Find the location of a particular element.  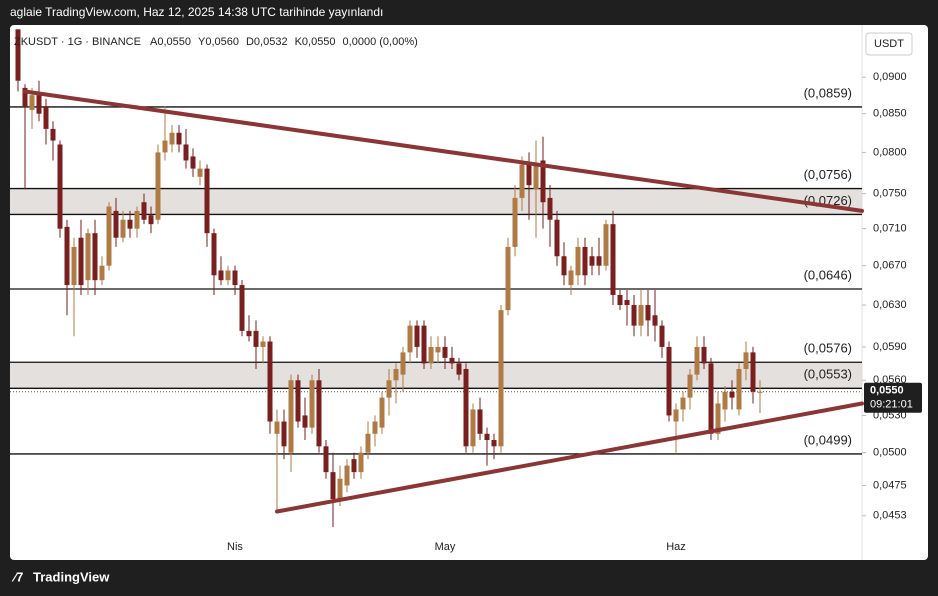

level-label: (0,0553) is located at coordinates (828, 374).